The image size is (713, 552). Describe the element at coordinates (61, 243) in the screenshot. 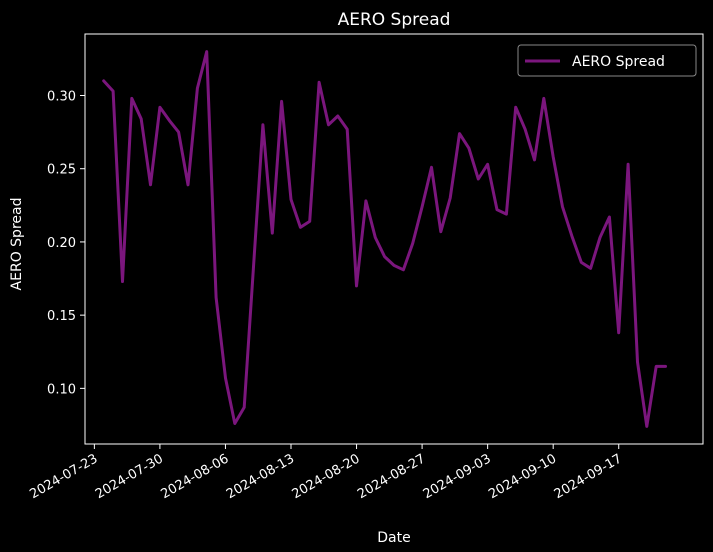

I see `y-tick-label: 0.20` at that location.